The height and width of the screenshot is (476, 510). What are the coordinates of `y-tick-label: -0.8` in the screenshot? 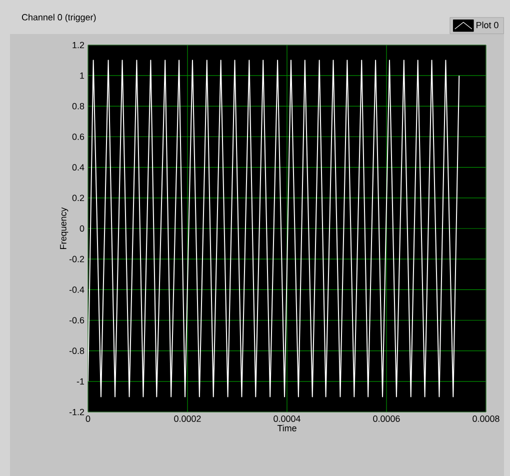 It's located at (76, 351).